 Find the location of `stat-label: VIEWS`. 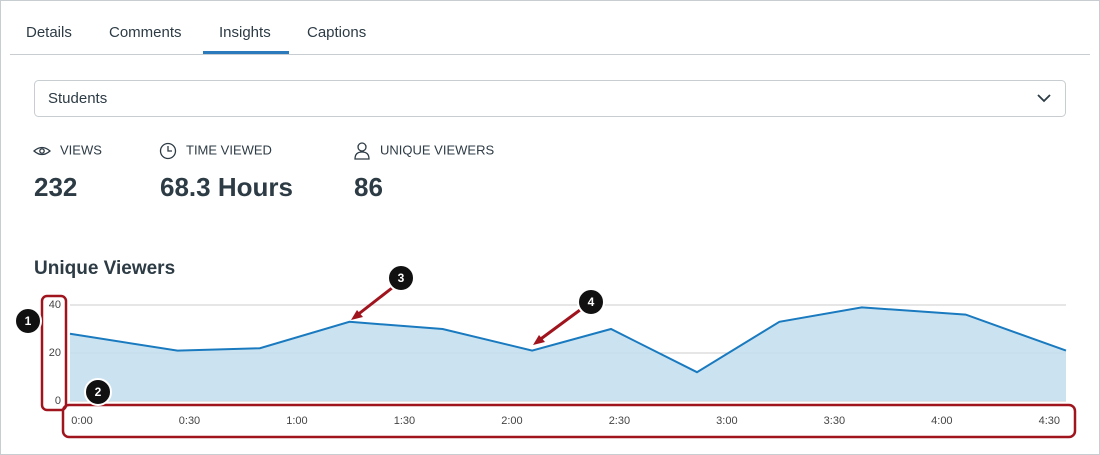

stat-label: VIEWS is located at coordinates (81, 149).